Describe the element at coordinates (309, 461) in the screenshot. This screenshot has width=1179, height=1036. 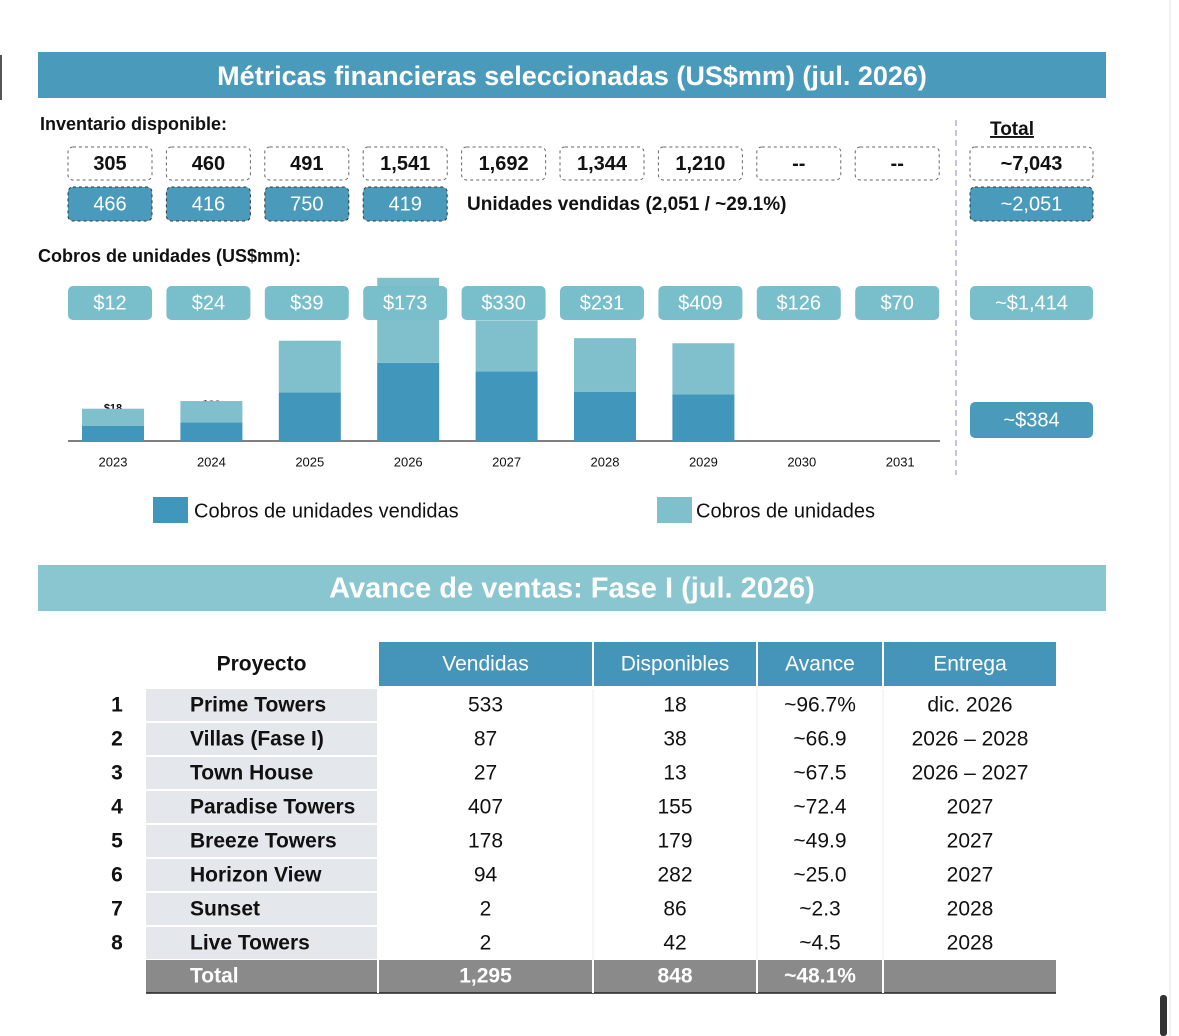
I see `x-tick-label: 2025` at that location.